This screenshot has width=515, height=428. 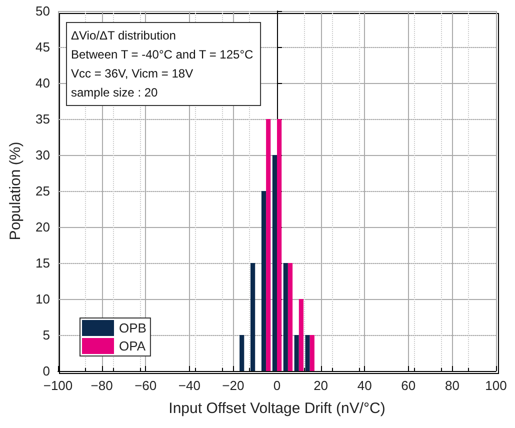 What do you see at coordinates (123, 35) in the screenshot?
I see `annotation: ΔVio/ΔT distribution` at bounding box center [123, 35].